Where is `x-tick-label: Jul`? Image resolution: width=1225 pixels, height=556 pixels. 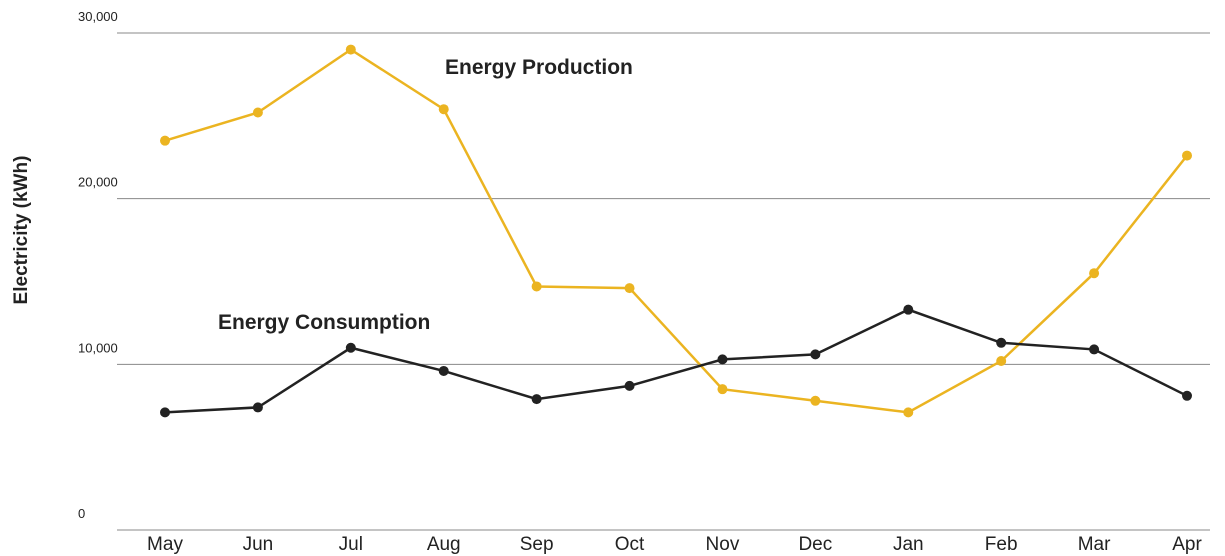 x-tick-label: Jul is located at coordinates (351, 544).